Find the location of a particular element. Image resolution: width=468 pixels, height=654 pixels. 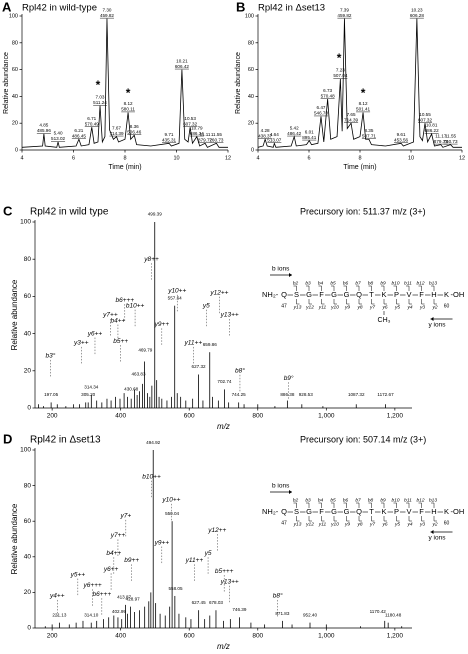

y-arrow-head is located at coordinates (432, 319).